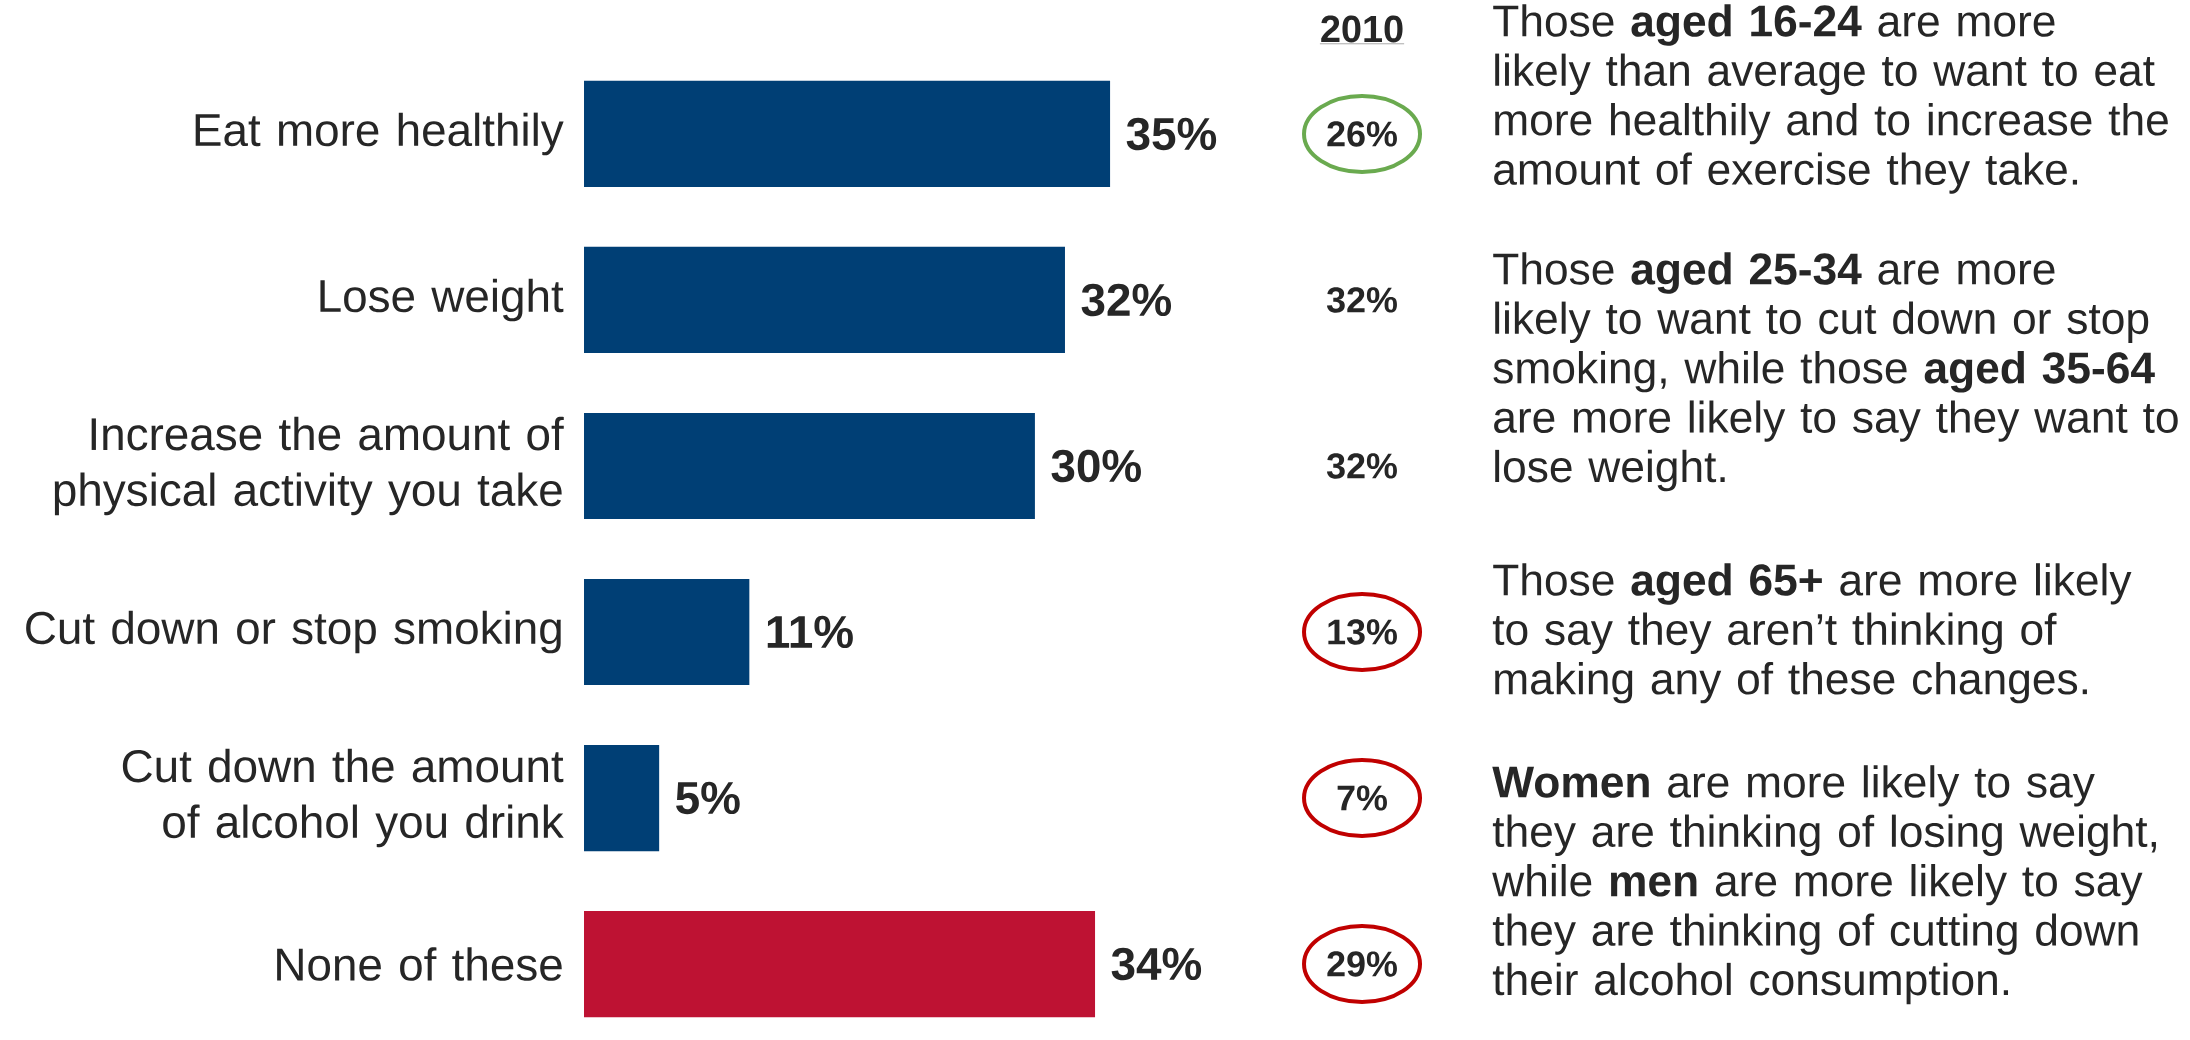 Image resolution: width=2190 pixels, height=1040 pixels. What do you see at coordinates (1362, 632) in the screenshot?
I see `text: 13%` at bounding box center [1362, 632].